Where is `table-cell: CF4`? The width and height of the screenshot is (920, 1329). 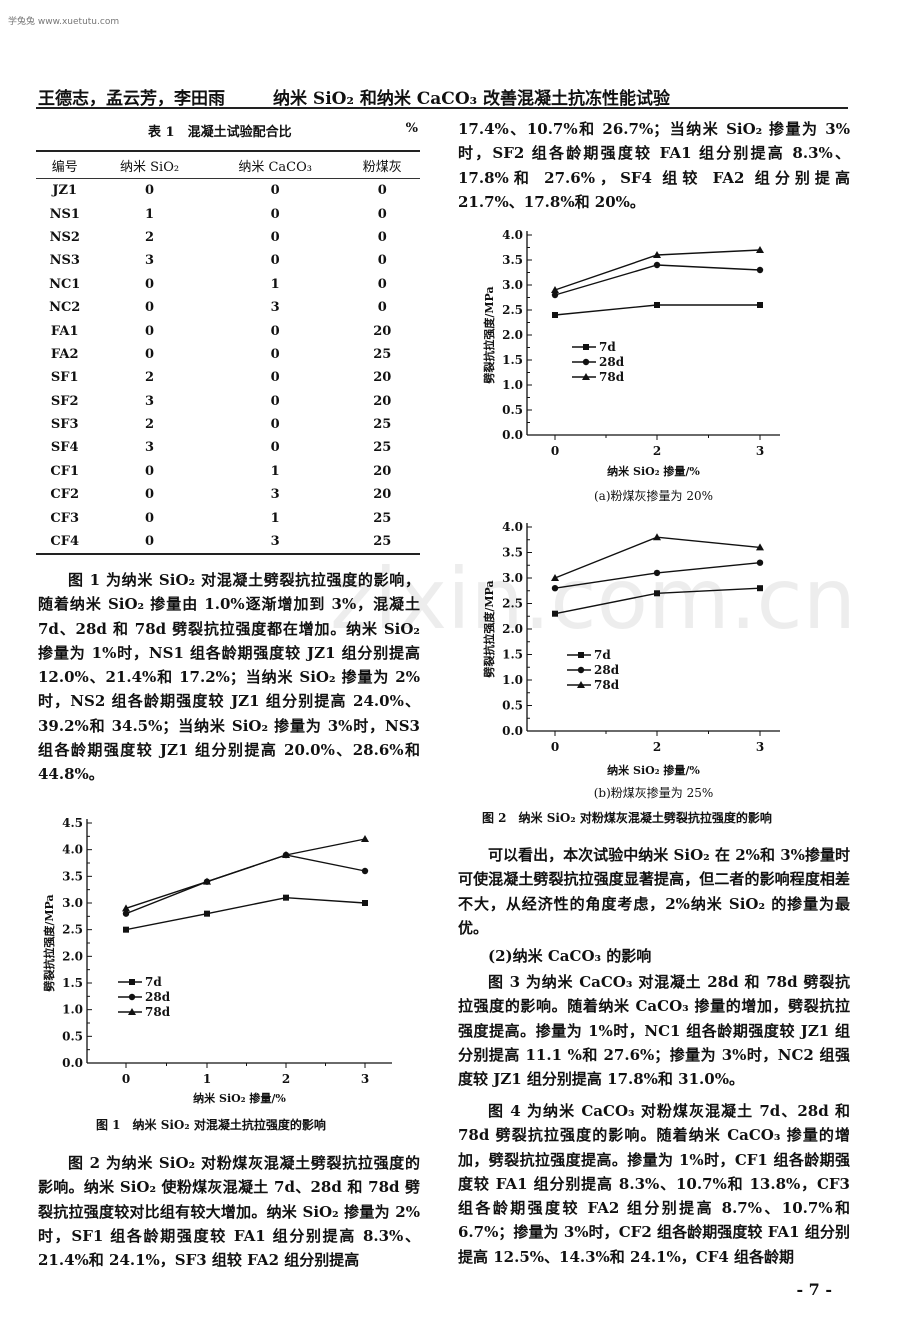 table-cell: CF4 is located at coordinates (65, 542).